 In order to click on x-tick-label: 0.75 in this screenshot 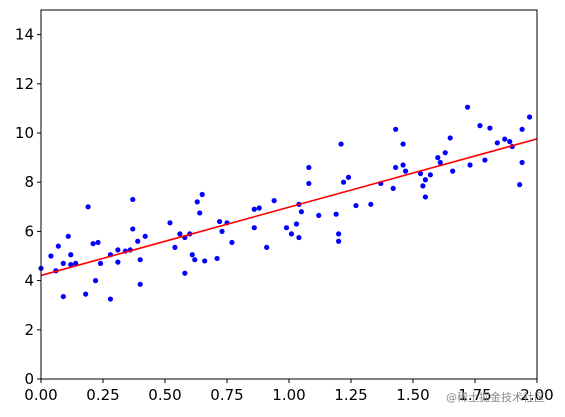, I will do `click(226, 395)`.